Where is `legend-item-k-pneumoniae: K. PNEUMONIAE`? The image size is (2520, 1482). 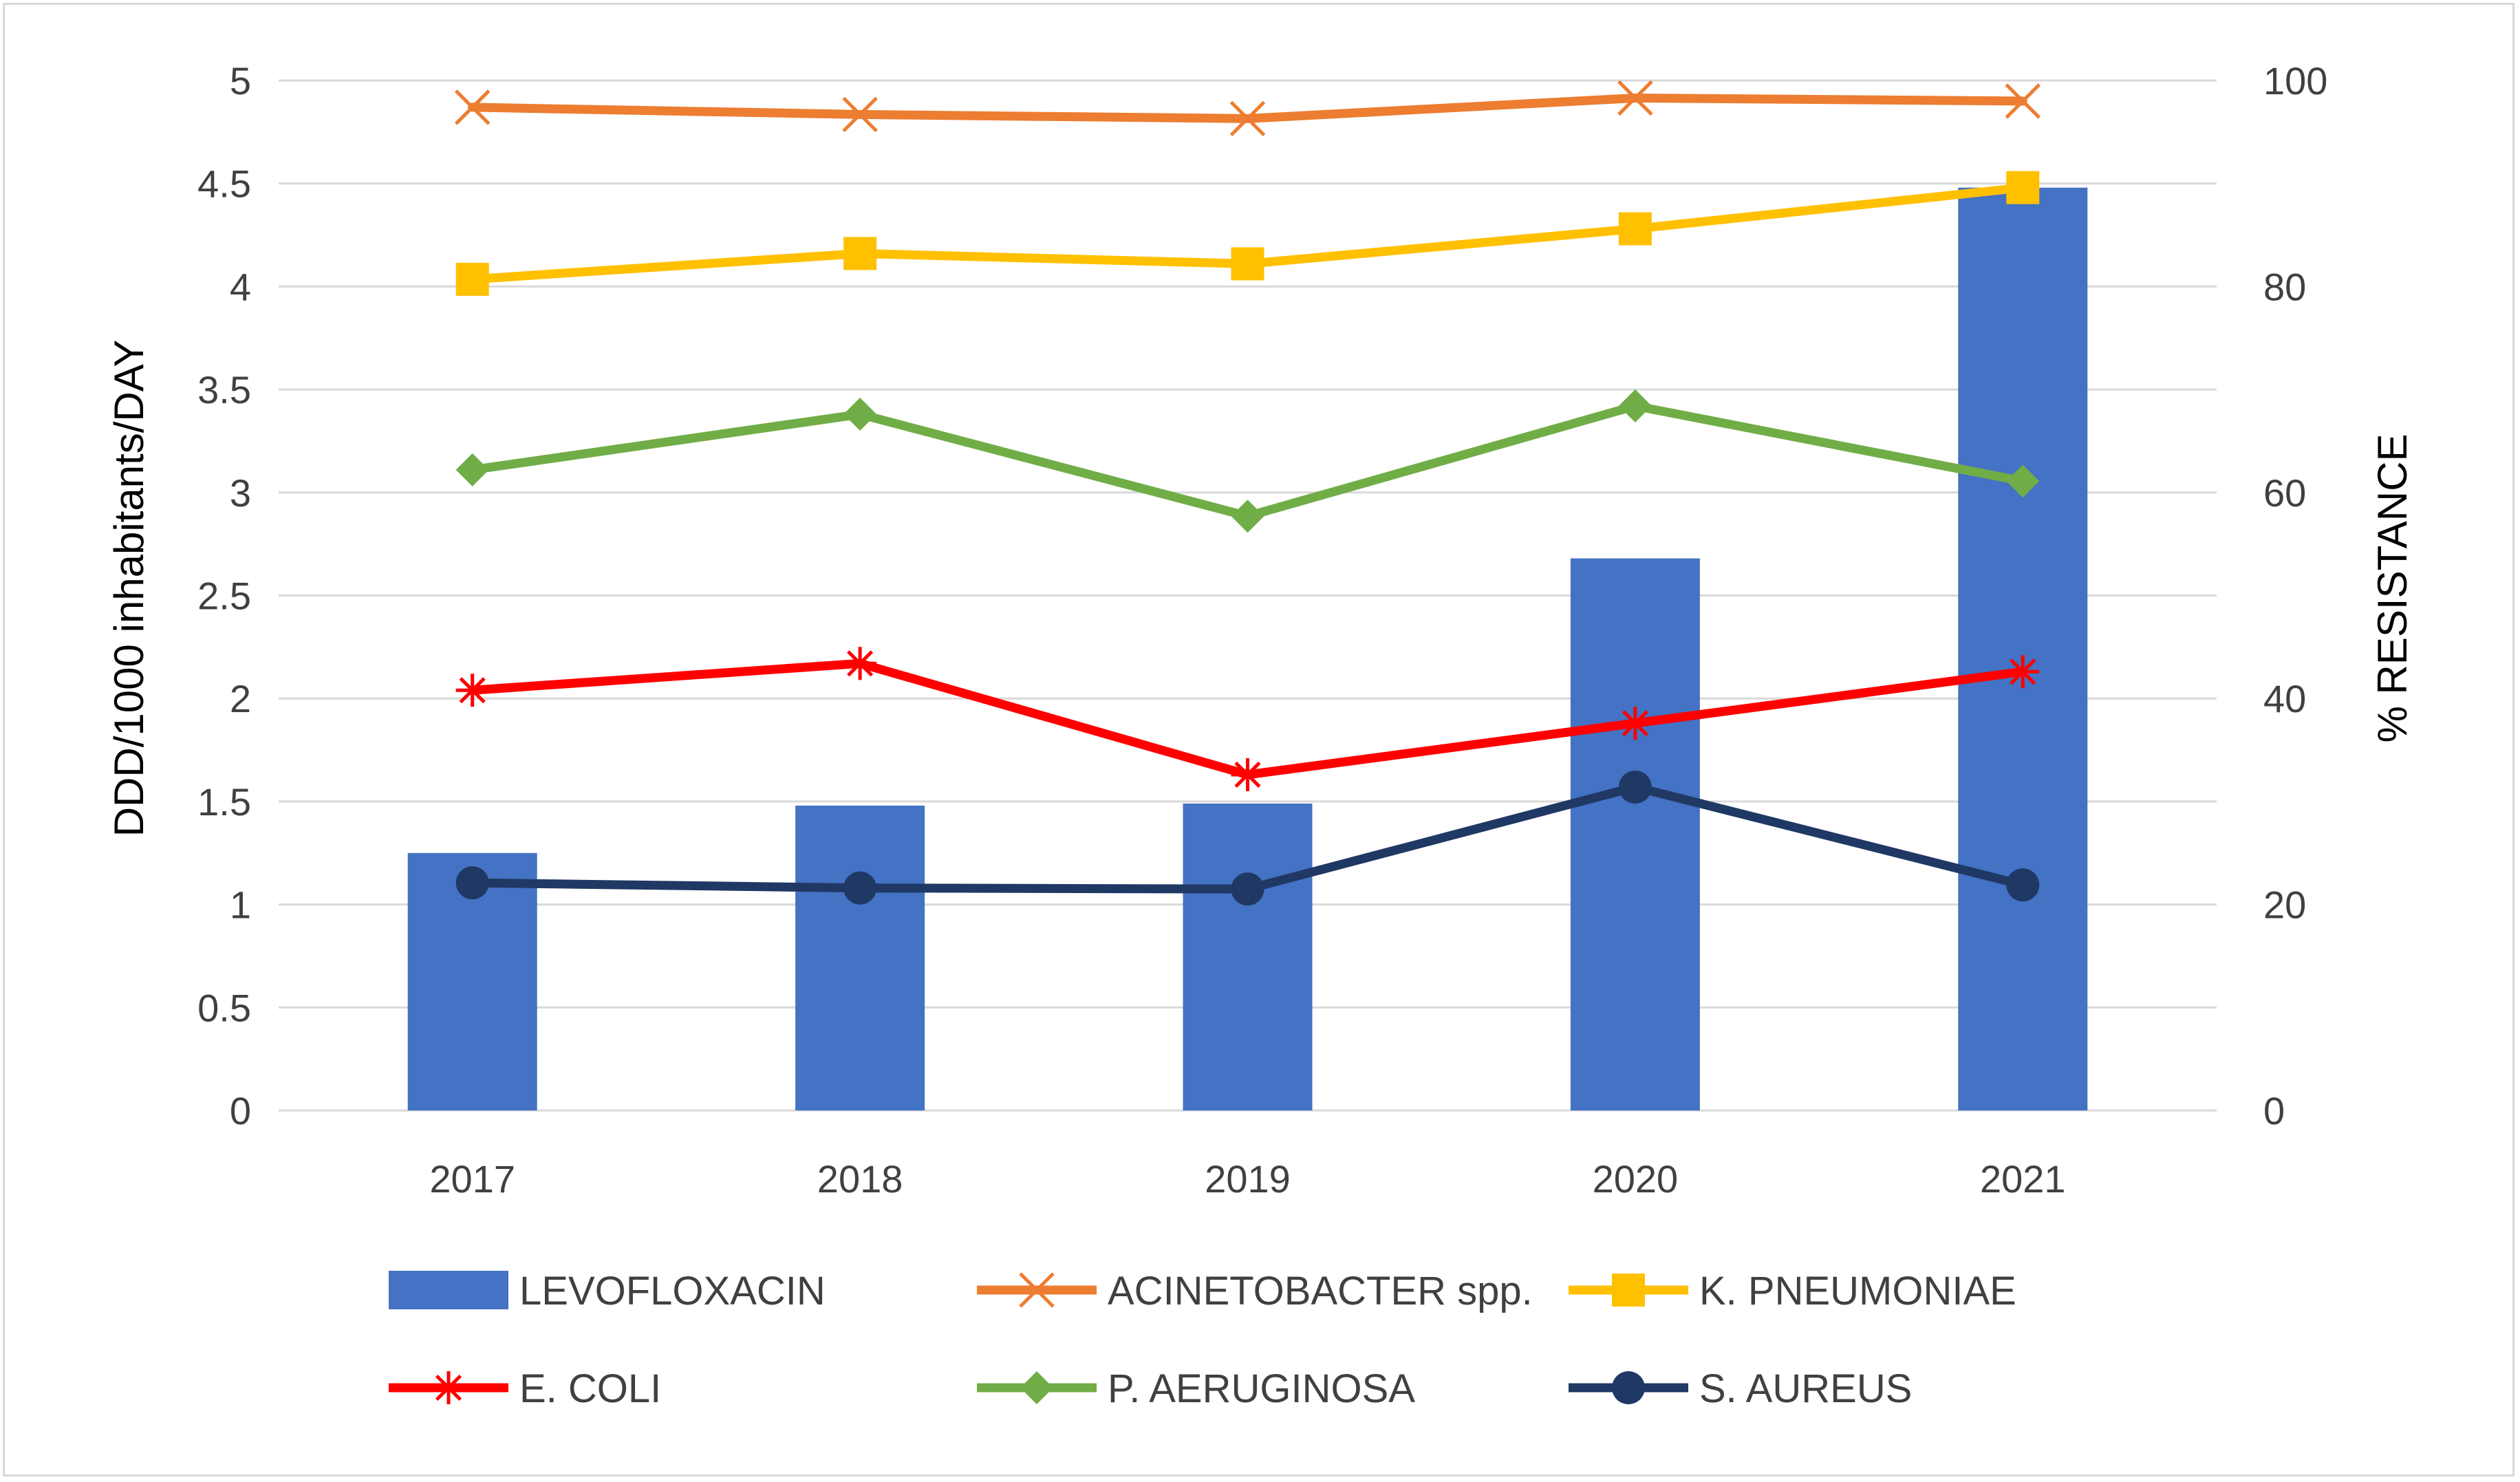
legend-item-k-pneumoniae: K. PNEUMONIAE is located at coordinates (1793, 1291).